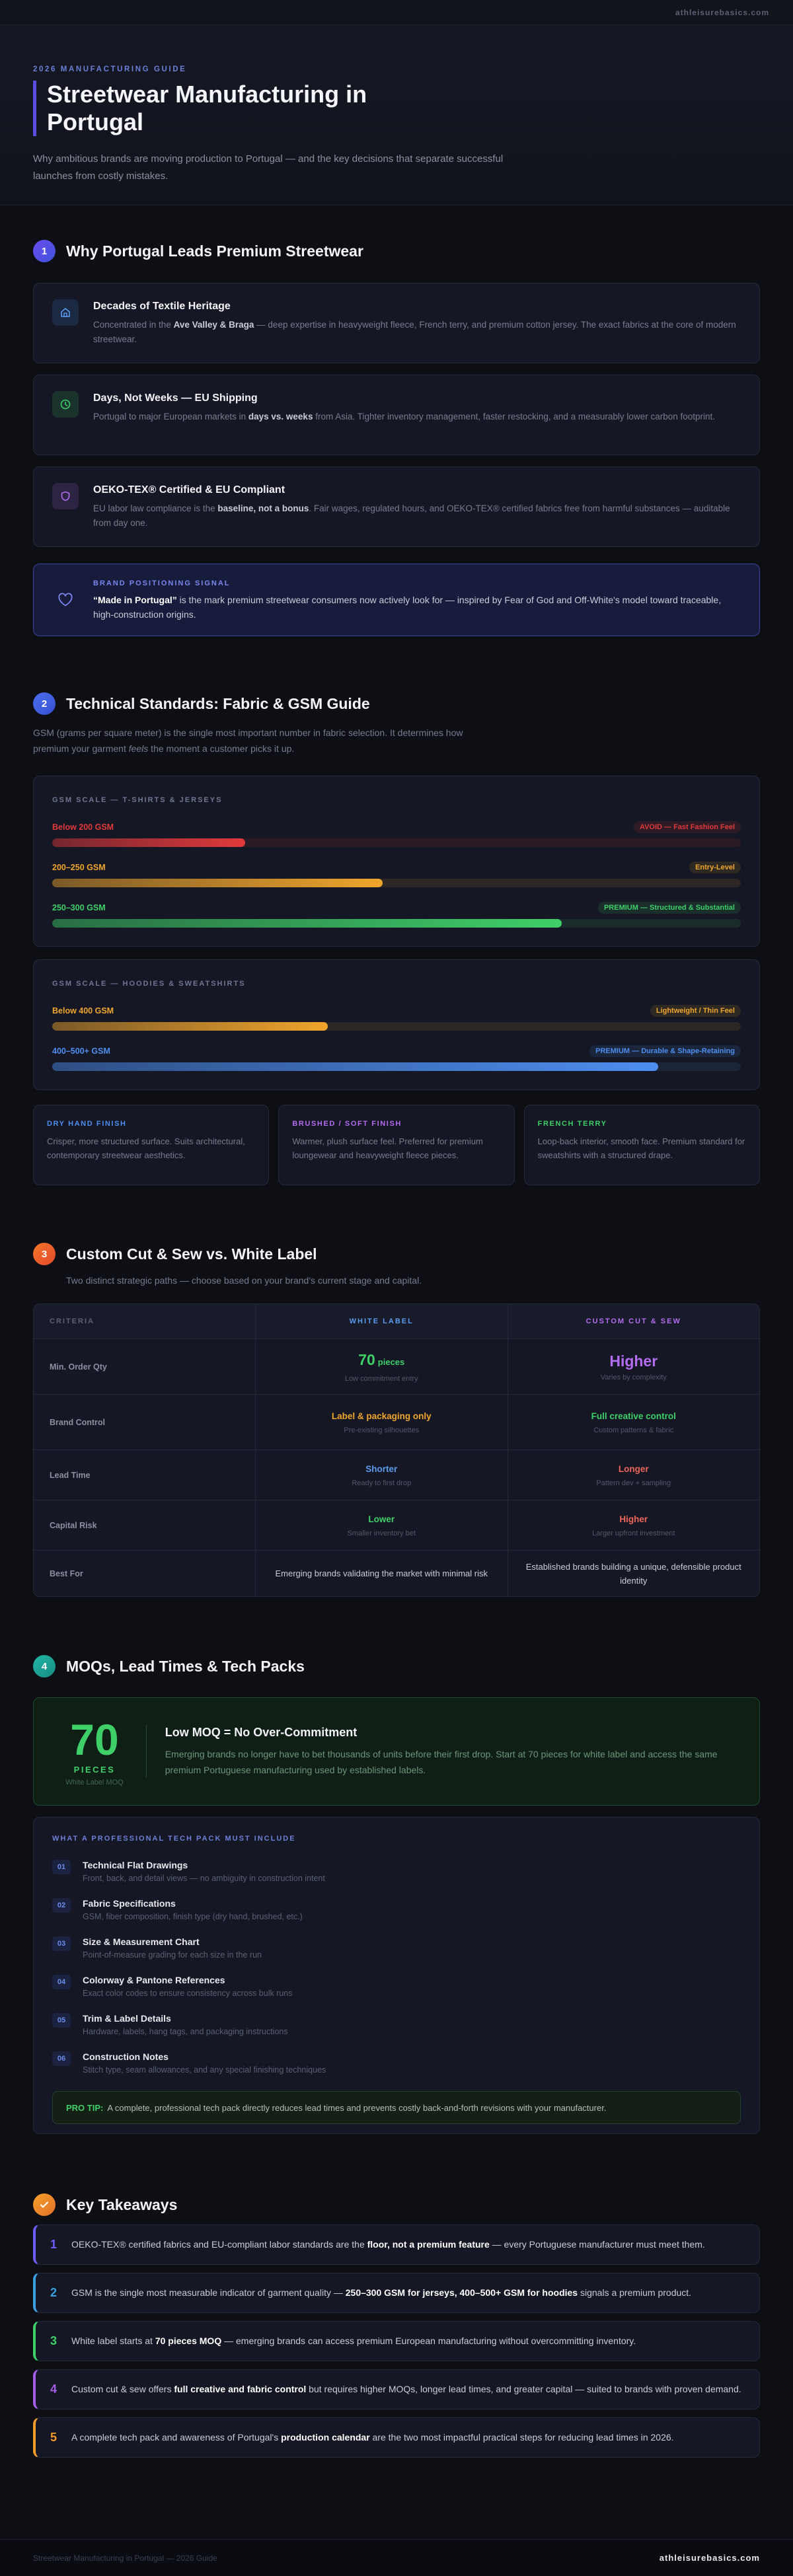  What do you see at coordinates (397, 1666) in the screenshot?
I see `section-heading: 4 MOQs, Lead Times & Tech Packs` at bounding box center [397, 1666].